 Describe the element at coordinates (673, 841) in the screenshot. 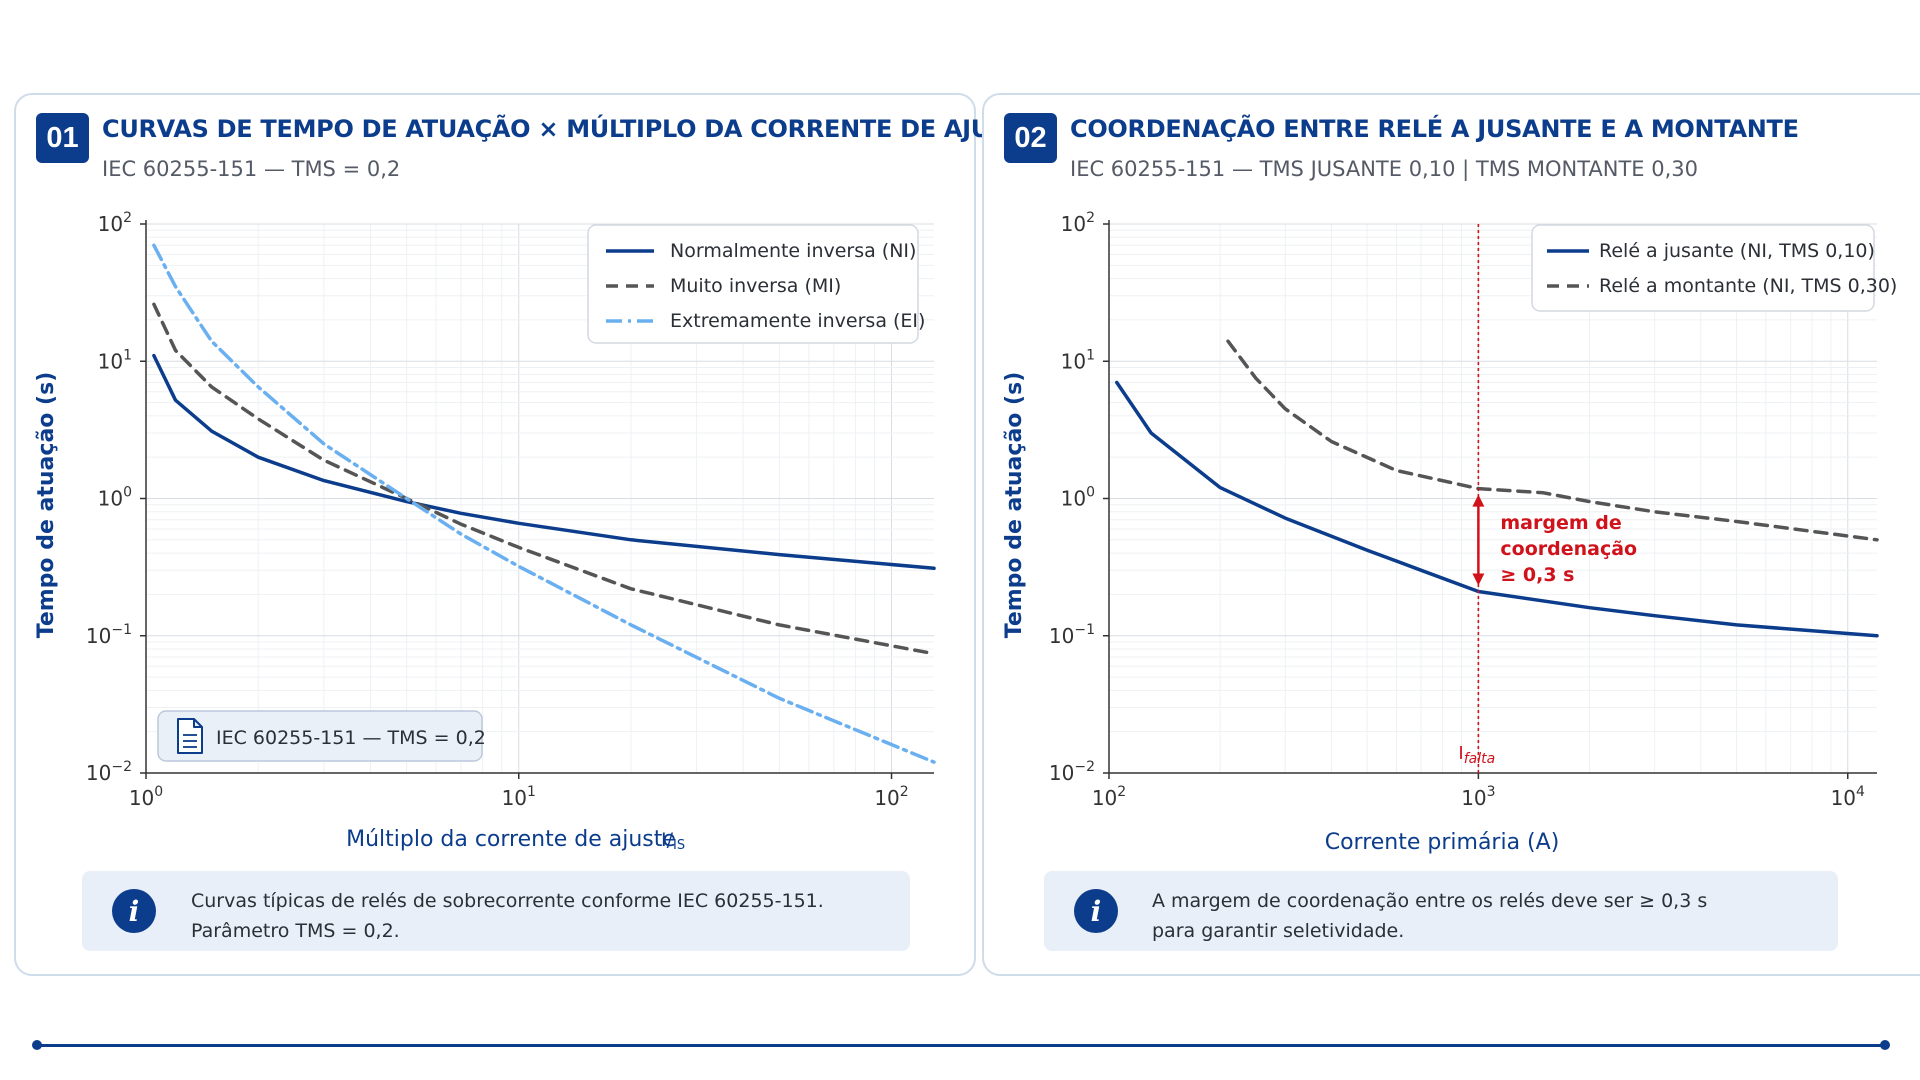

I see `x-axis-symbol: I/IS` at that location.